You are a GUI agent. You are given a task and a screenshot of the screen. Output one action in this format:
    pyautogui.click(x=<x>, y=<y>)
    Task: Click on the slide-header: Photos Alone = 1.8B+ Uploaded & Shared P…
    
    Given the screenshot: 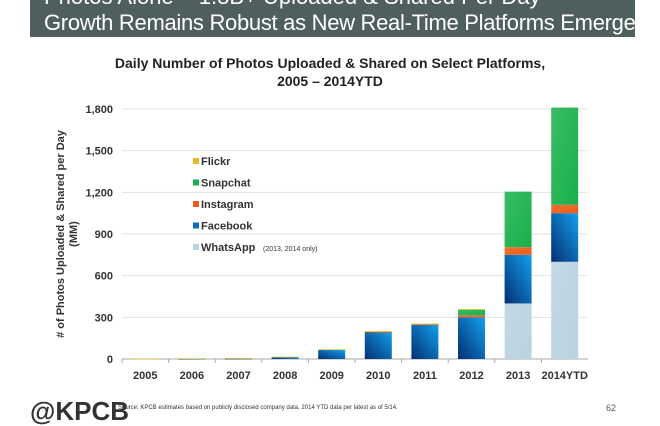 What is the action you would take?
    pyautogui.click(x=332, y=18)
    